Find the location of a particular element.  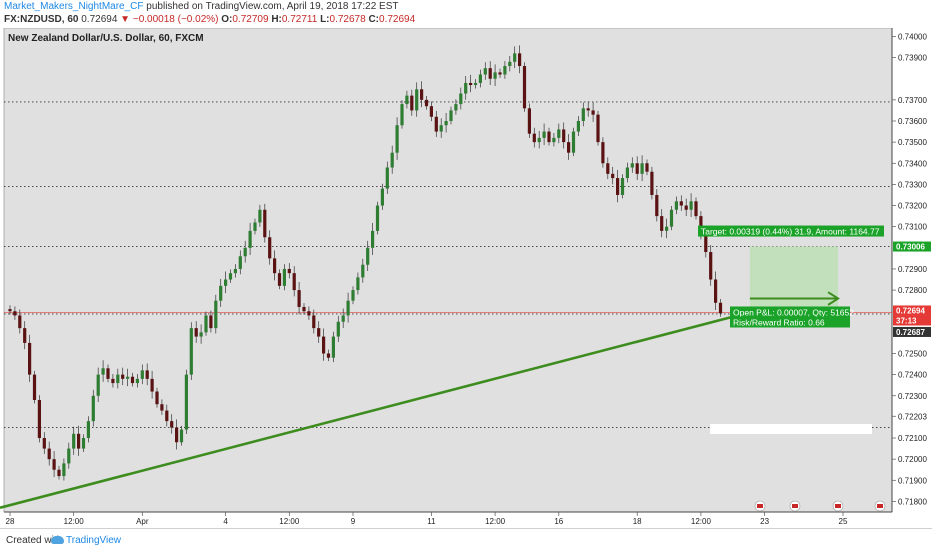

low-label: L: is located at coordinates (325, 19).